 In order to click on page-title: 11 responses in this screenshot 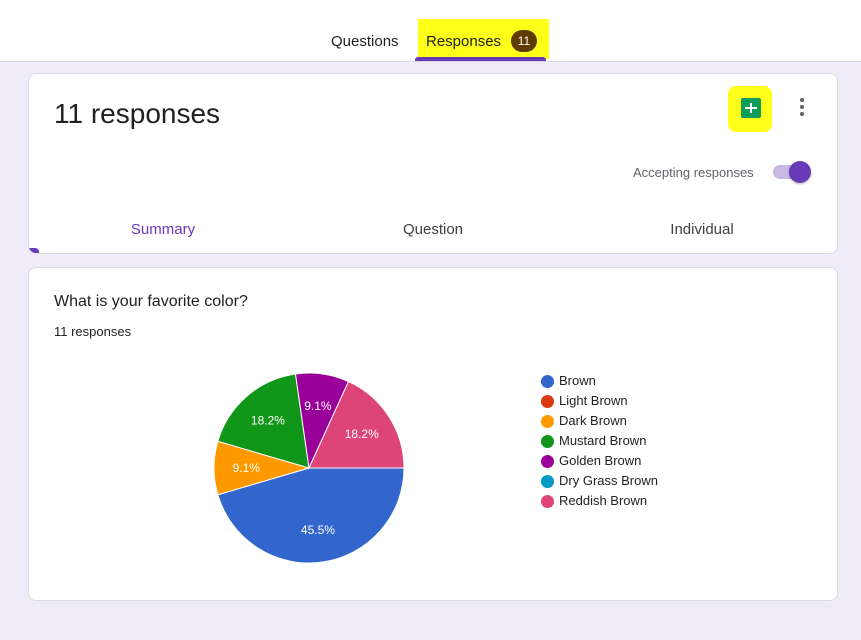, I will do `click(137, 113)`.